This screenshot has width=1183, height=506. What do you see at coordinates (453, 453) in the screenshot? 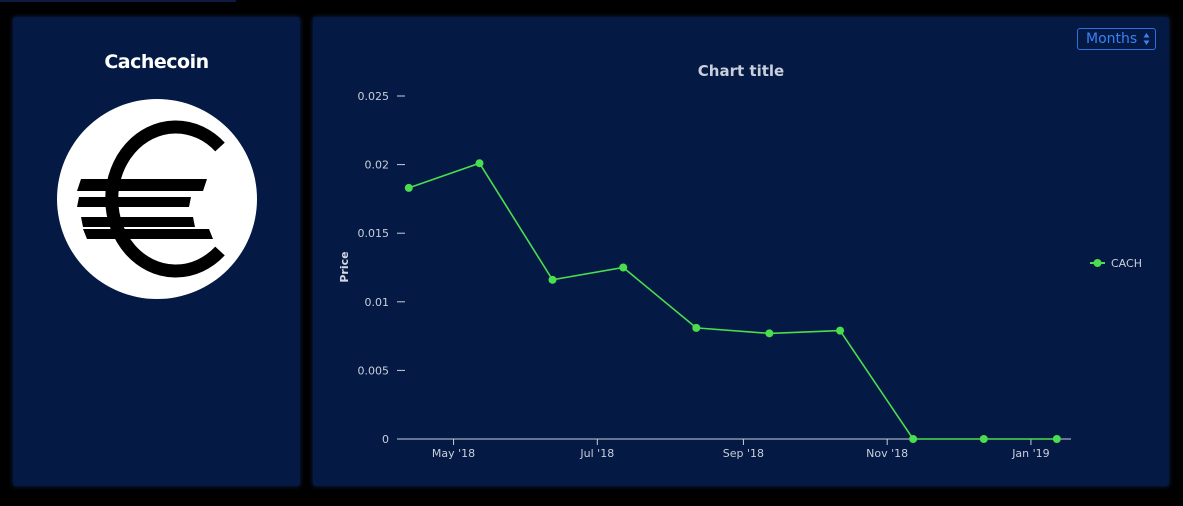
I see `x-tick-label: May '18` at bounding box center [453, 453].